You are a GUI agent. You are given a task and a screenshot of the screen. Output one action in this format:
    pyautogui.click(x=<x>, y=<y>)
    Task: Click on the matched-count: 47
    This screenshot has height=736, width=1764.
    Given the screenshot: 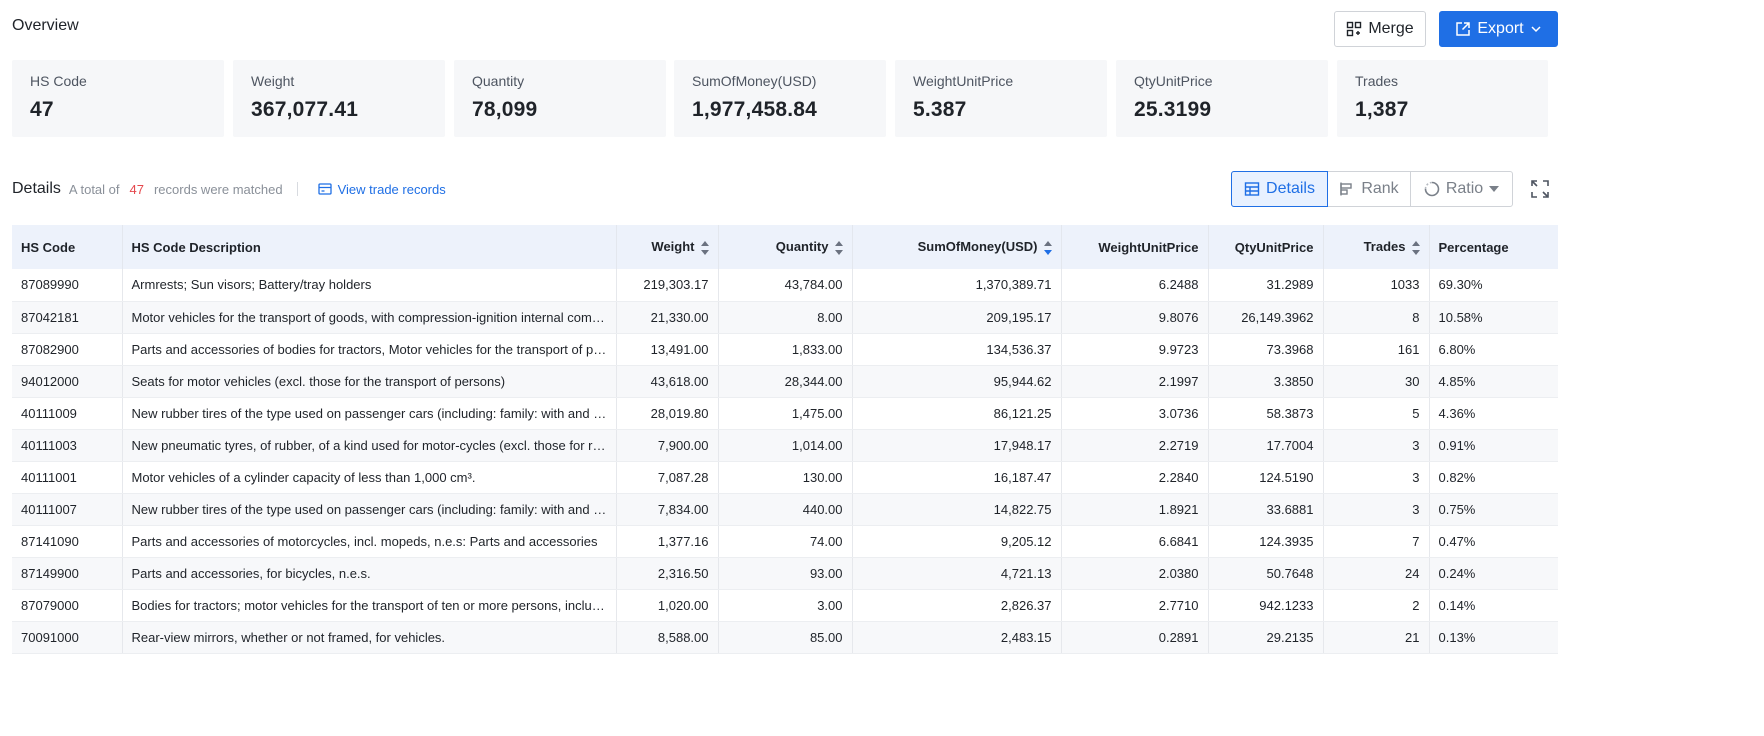 What is the action you would take?
    pyautogui.click(x=136, y=189)
    